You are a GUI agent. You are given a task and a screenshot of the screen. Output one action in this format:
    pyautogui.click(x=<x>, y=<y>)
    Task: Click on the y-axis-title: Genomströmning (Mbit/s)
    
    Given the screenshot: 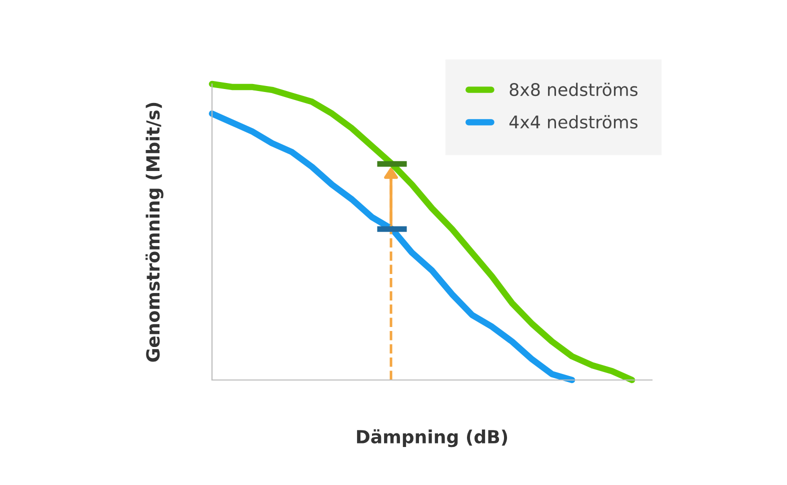 What is the action you would take?
    pyautogui.click(x=155, y=232)
    